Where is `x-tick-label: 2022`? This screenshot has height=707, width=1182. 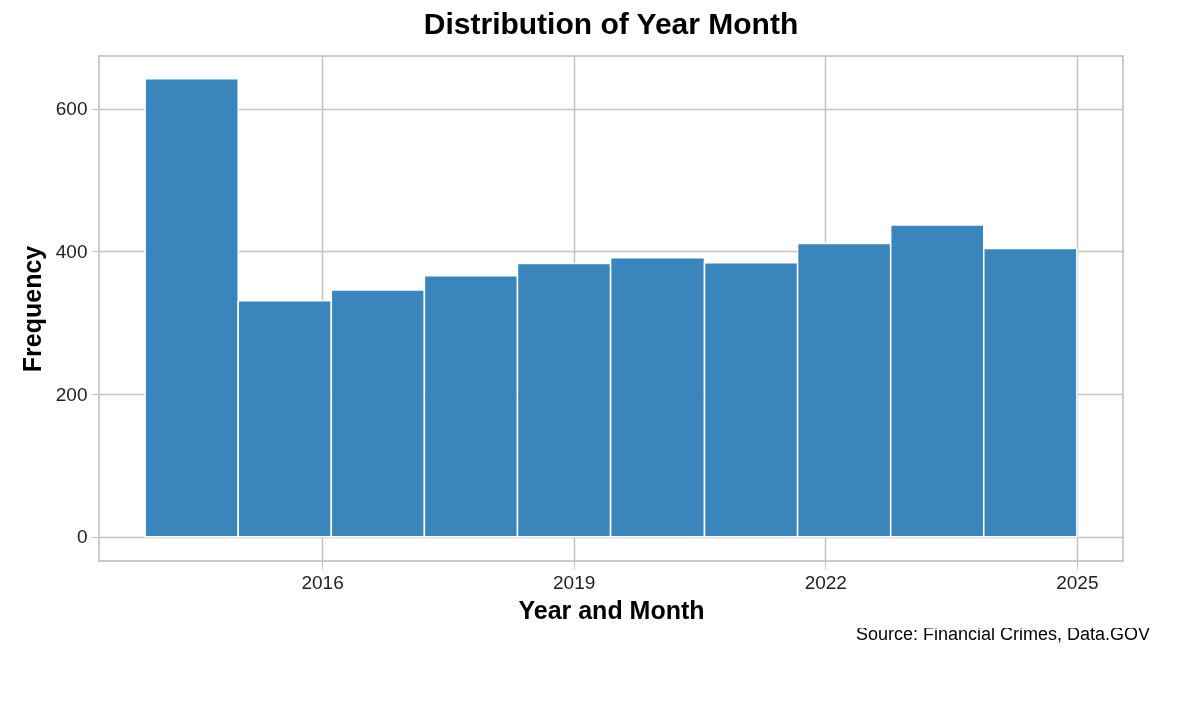 x-tick-label: 2022 is located at coordinates (825, 582).